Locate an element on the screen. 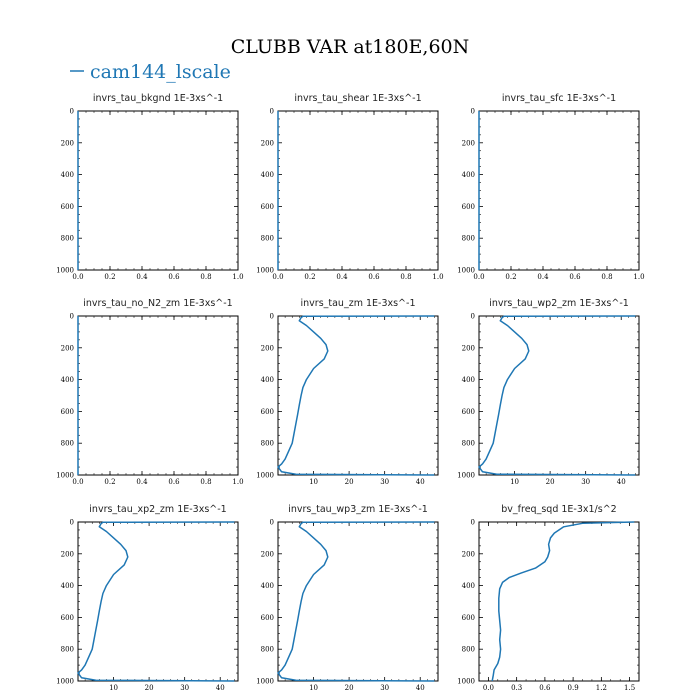 The image size is (700, 700). panel-title: bv_freq_sqd 1E-3x1/s^2 is located at coordinates (558, 509).